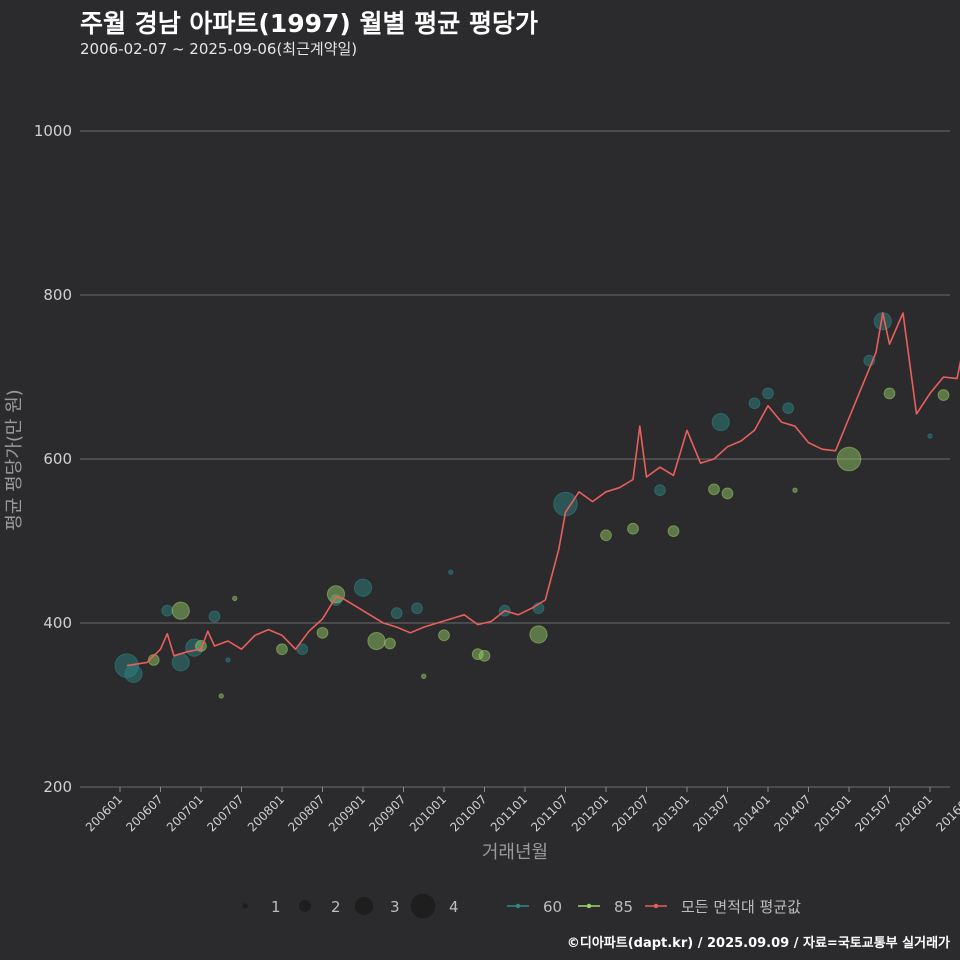 Image resolution: width=960 pixels, height=960 pixels. I want to click on x-axis-title: 거래년월, so click(515, 852).